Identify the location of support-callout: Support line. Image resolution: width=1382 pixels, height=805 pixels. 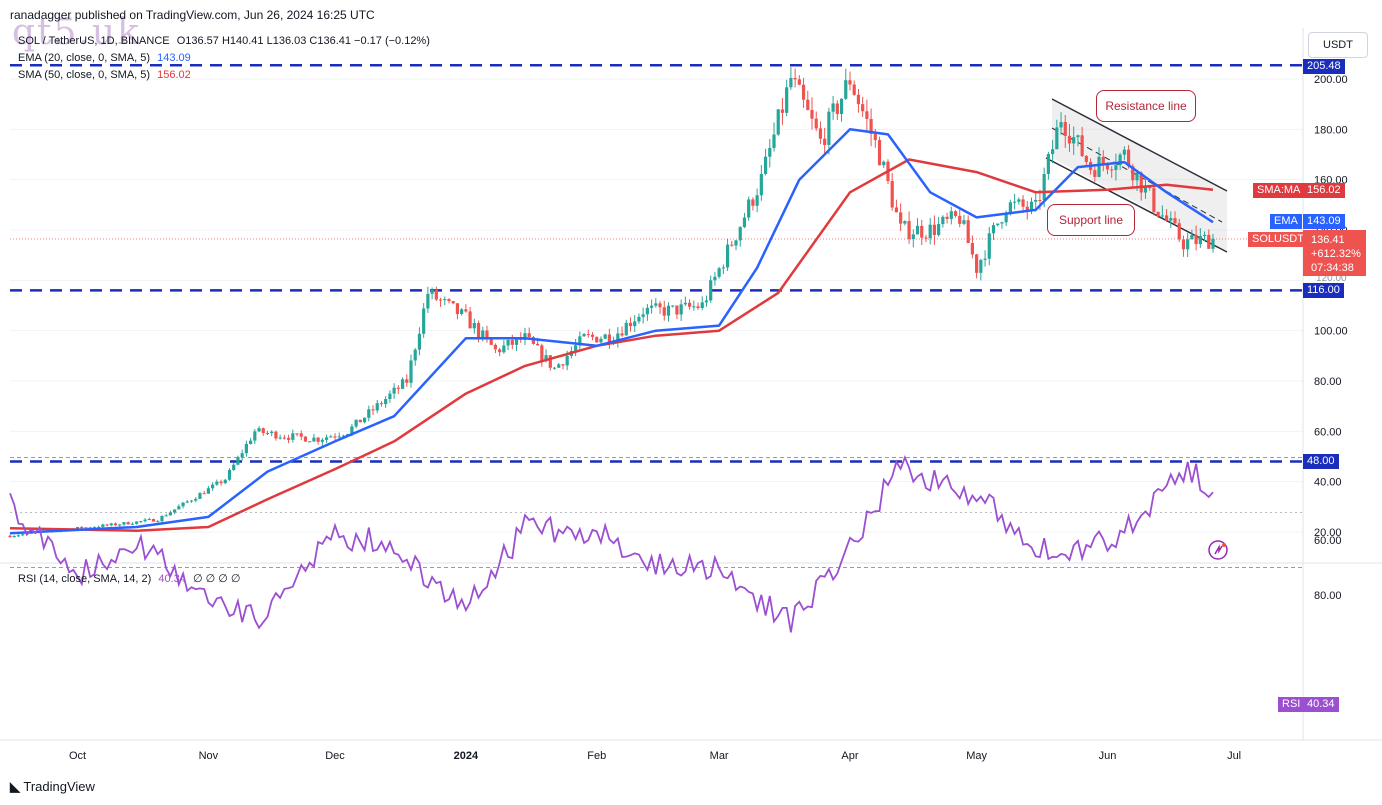
(1091, 220).